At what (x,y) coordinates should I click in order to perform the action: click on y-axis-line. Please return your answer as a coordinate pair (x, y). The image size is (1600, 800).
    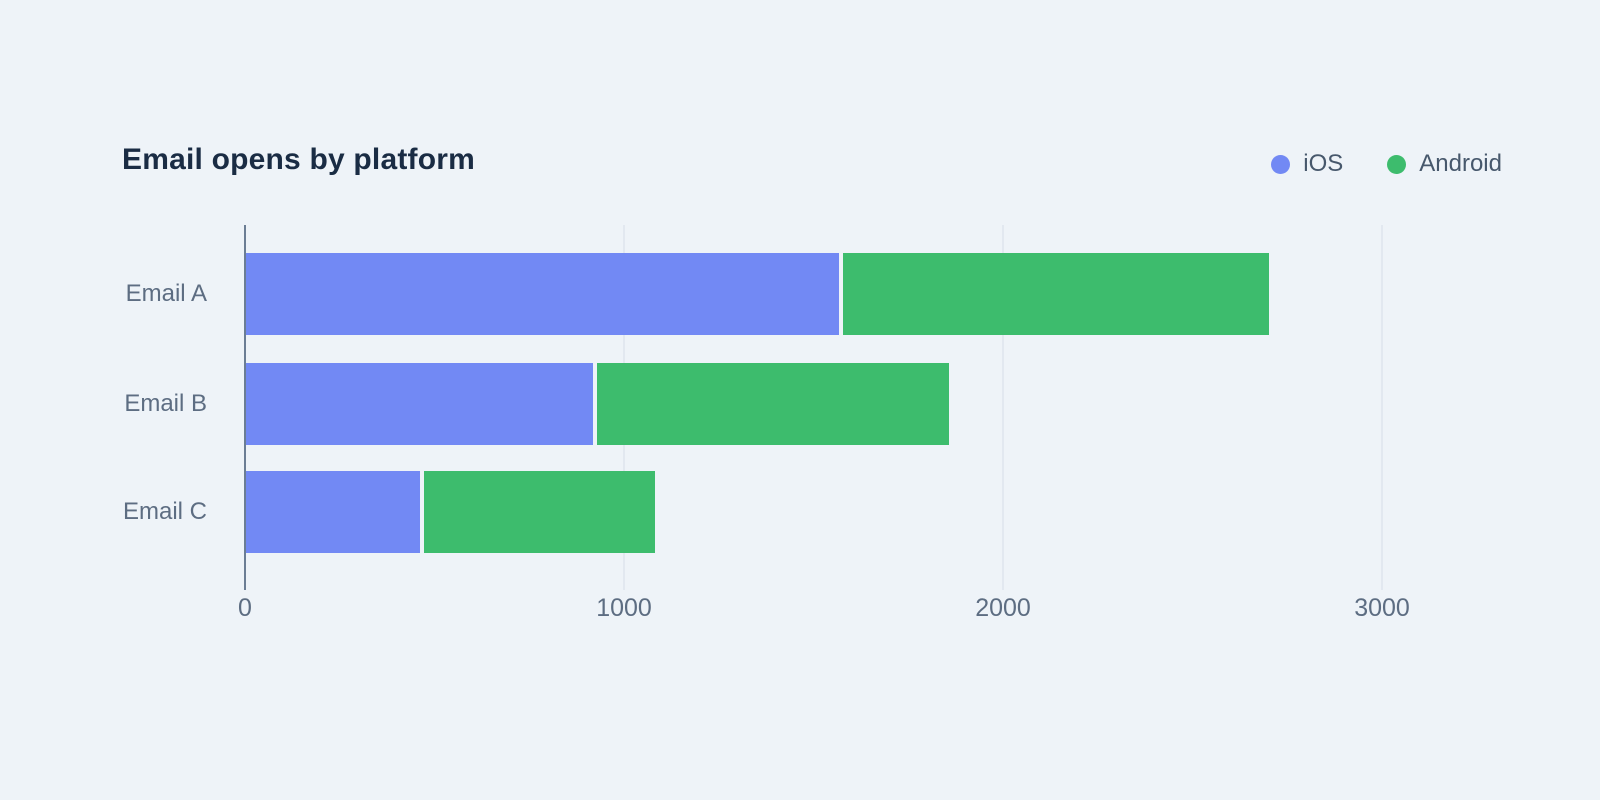
    Looking at the image, I should click on (245, 407).